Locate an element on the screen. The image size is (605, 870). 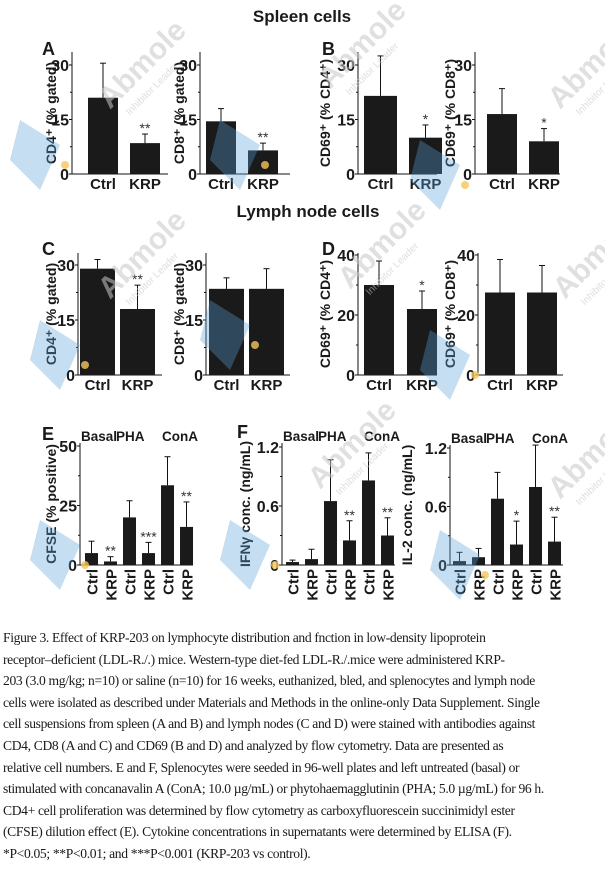
chart-panel-a1: A CD4⁺ (% gated)0 15 30 Ctrl ** KRP is located at coordinates (105, 116).